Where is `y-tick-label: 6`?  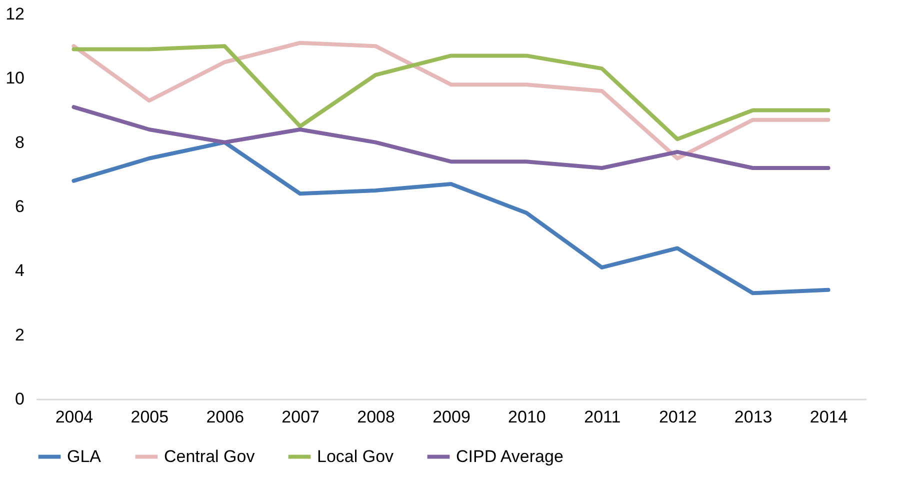
y-tick-label: 6 is located at coordinates (19, 206).